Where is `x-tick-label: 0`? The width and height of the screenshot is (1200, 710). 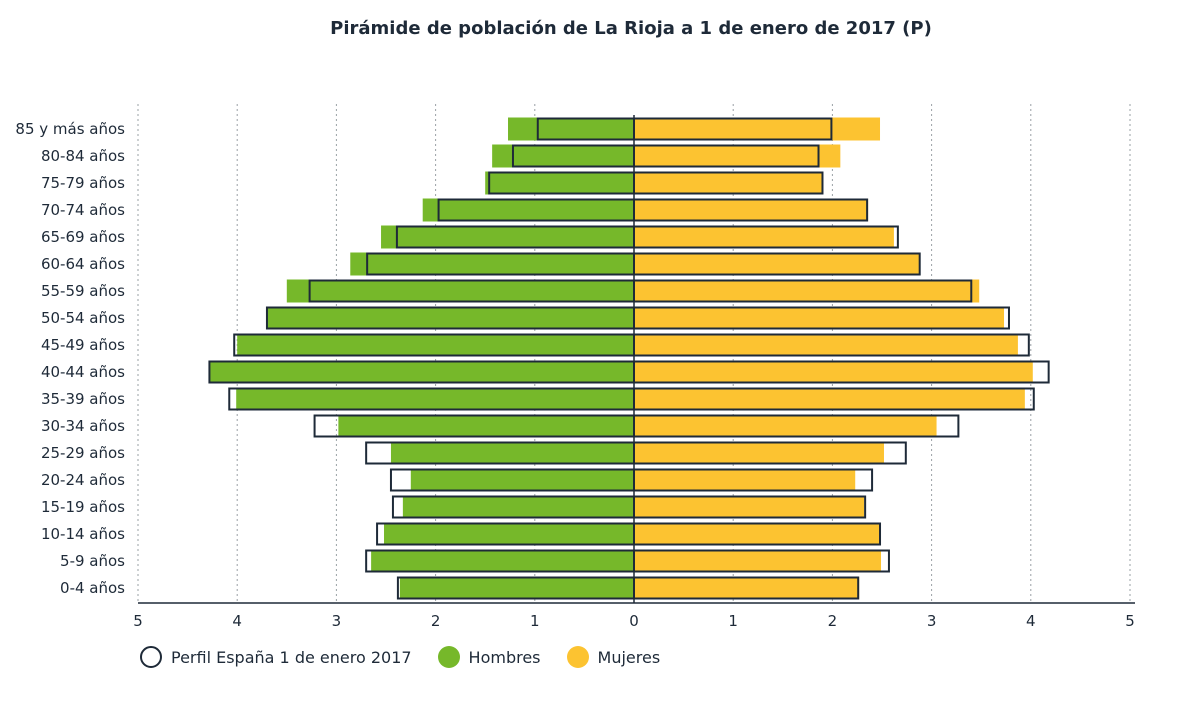 x-tick-label: 0 is located at coordinates (634, 621).